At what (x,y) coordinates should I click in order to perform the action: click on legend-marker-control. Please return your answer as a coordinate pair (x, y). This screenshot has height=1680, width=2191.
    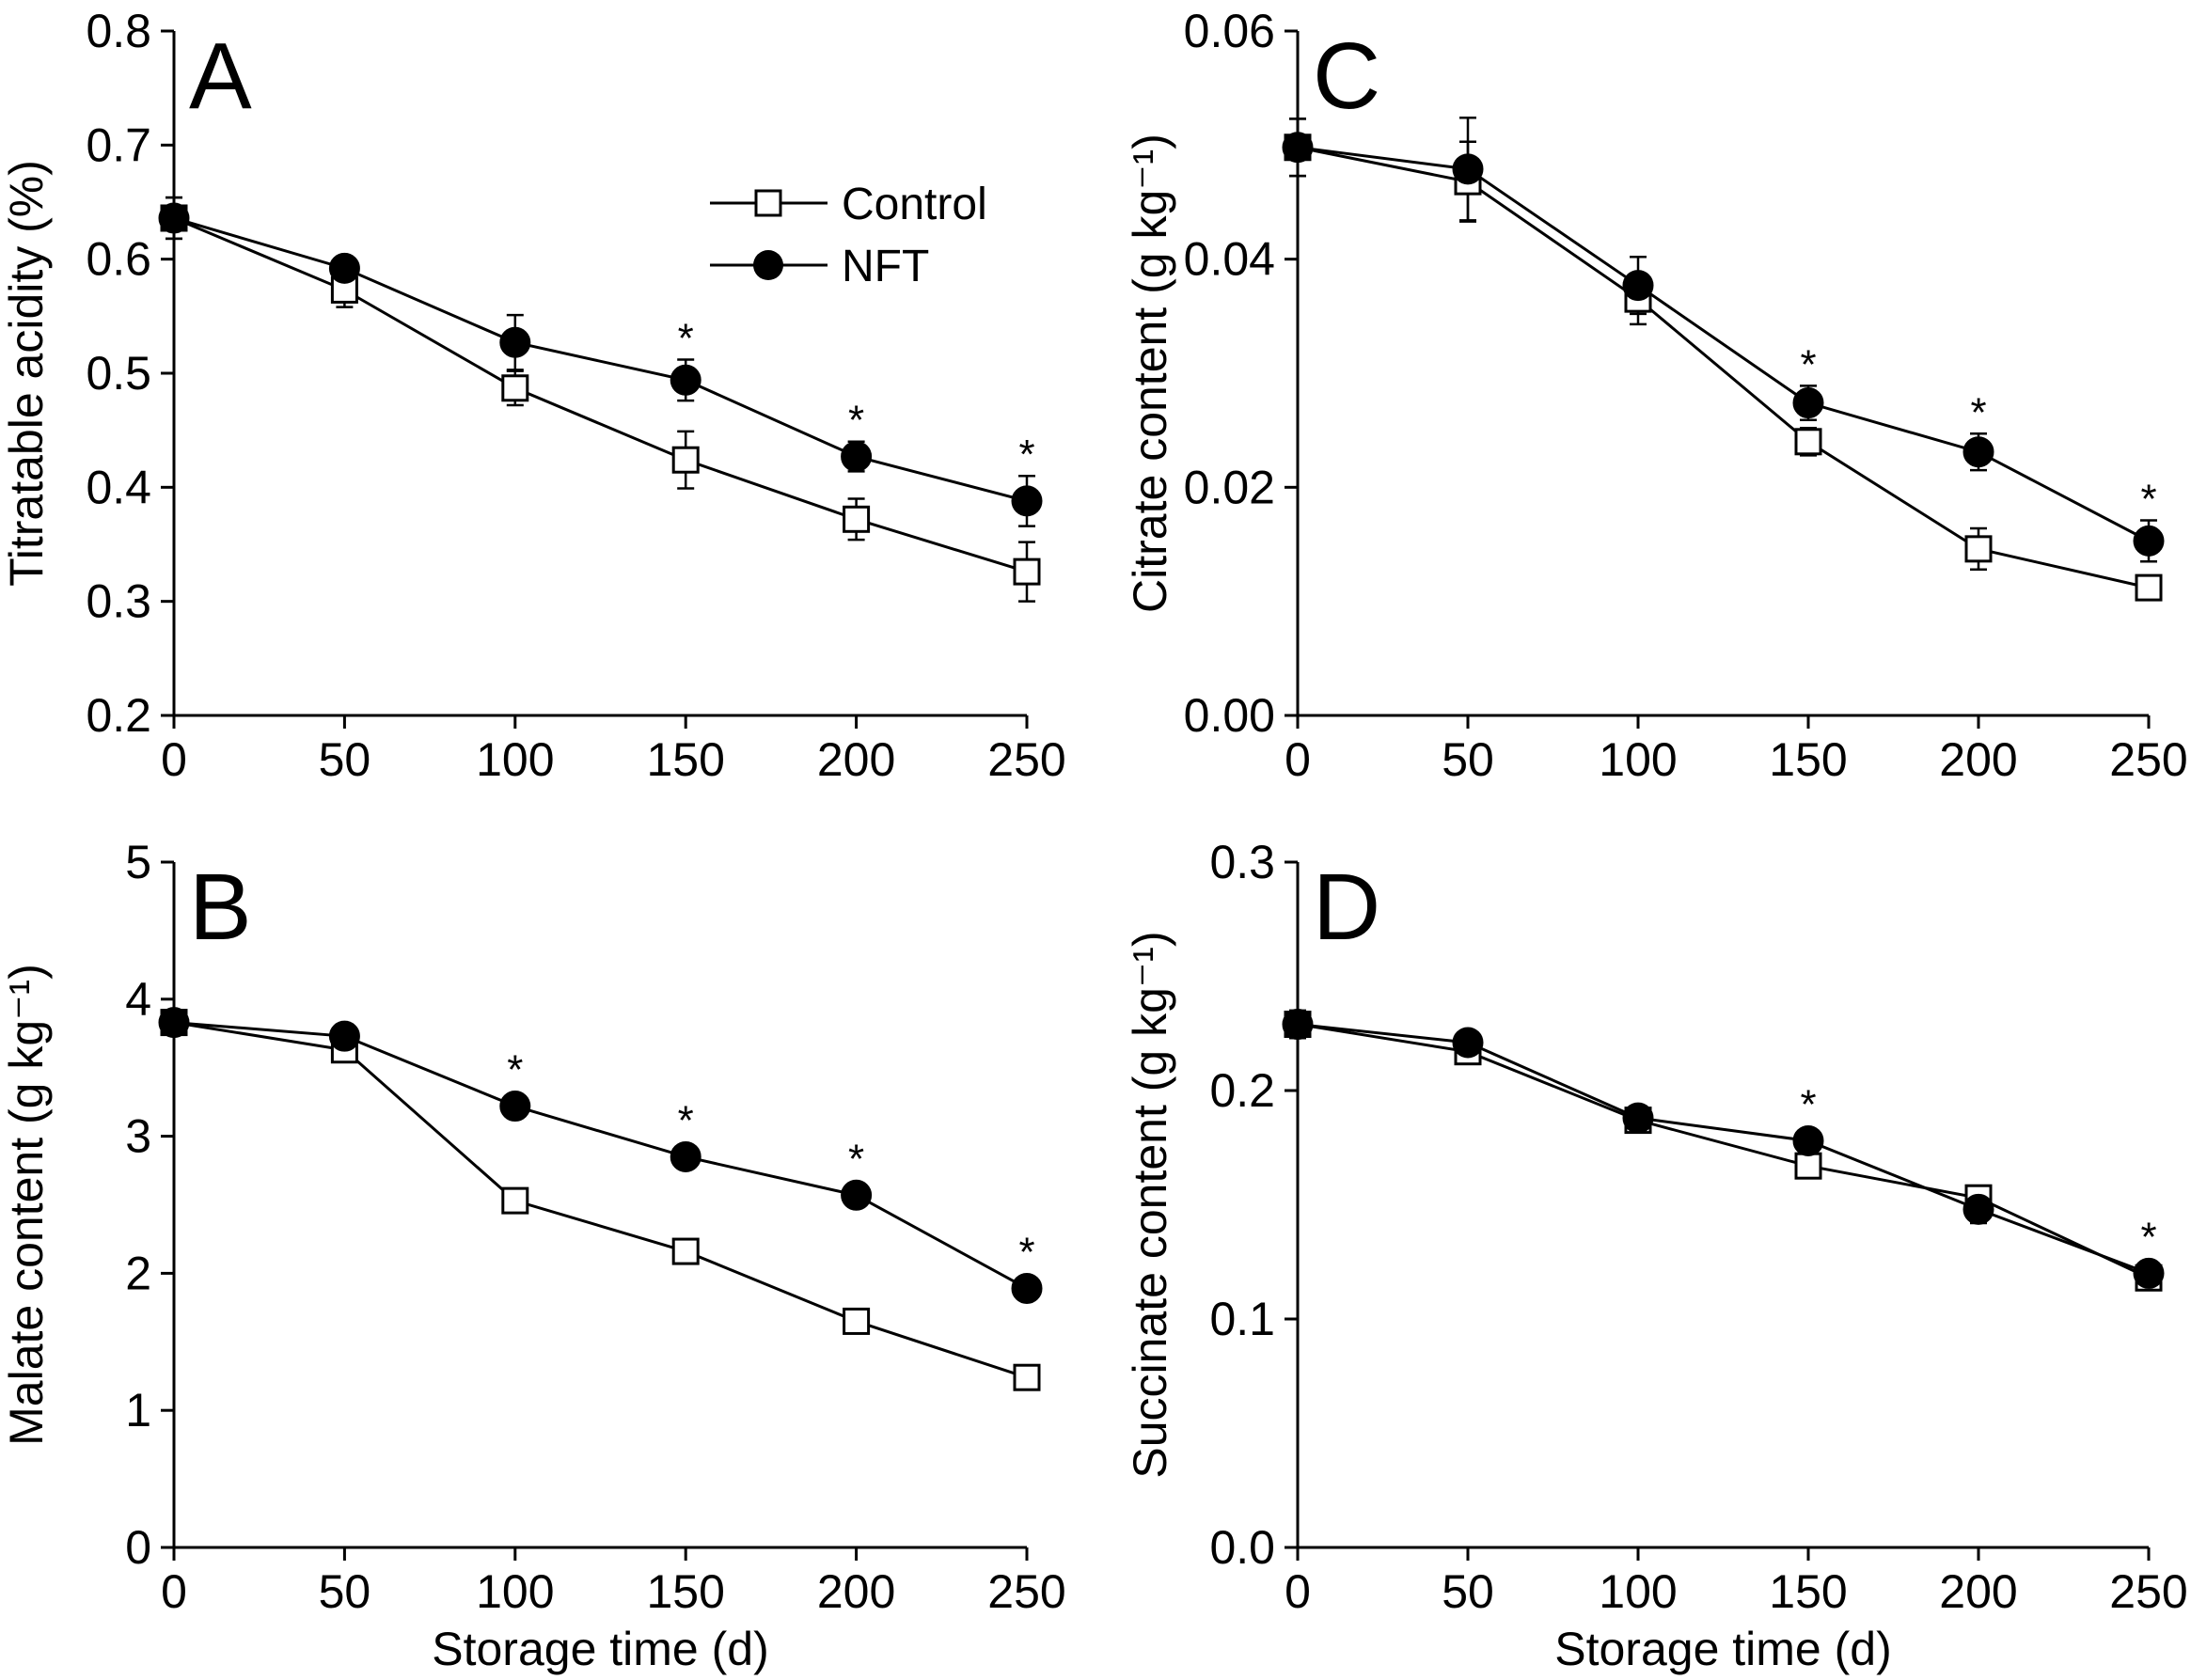
    Looking at the image, I should click on (768, 203).